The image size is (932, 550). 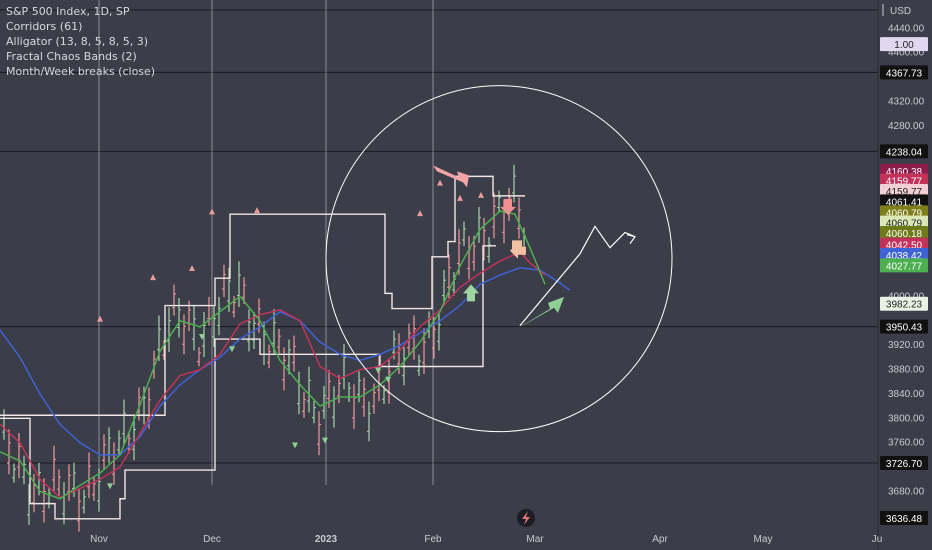 I want to click on price-label-text: 3636.48, so click(x=904, y=519).